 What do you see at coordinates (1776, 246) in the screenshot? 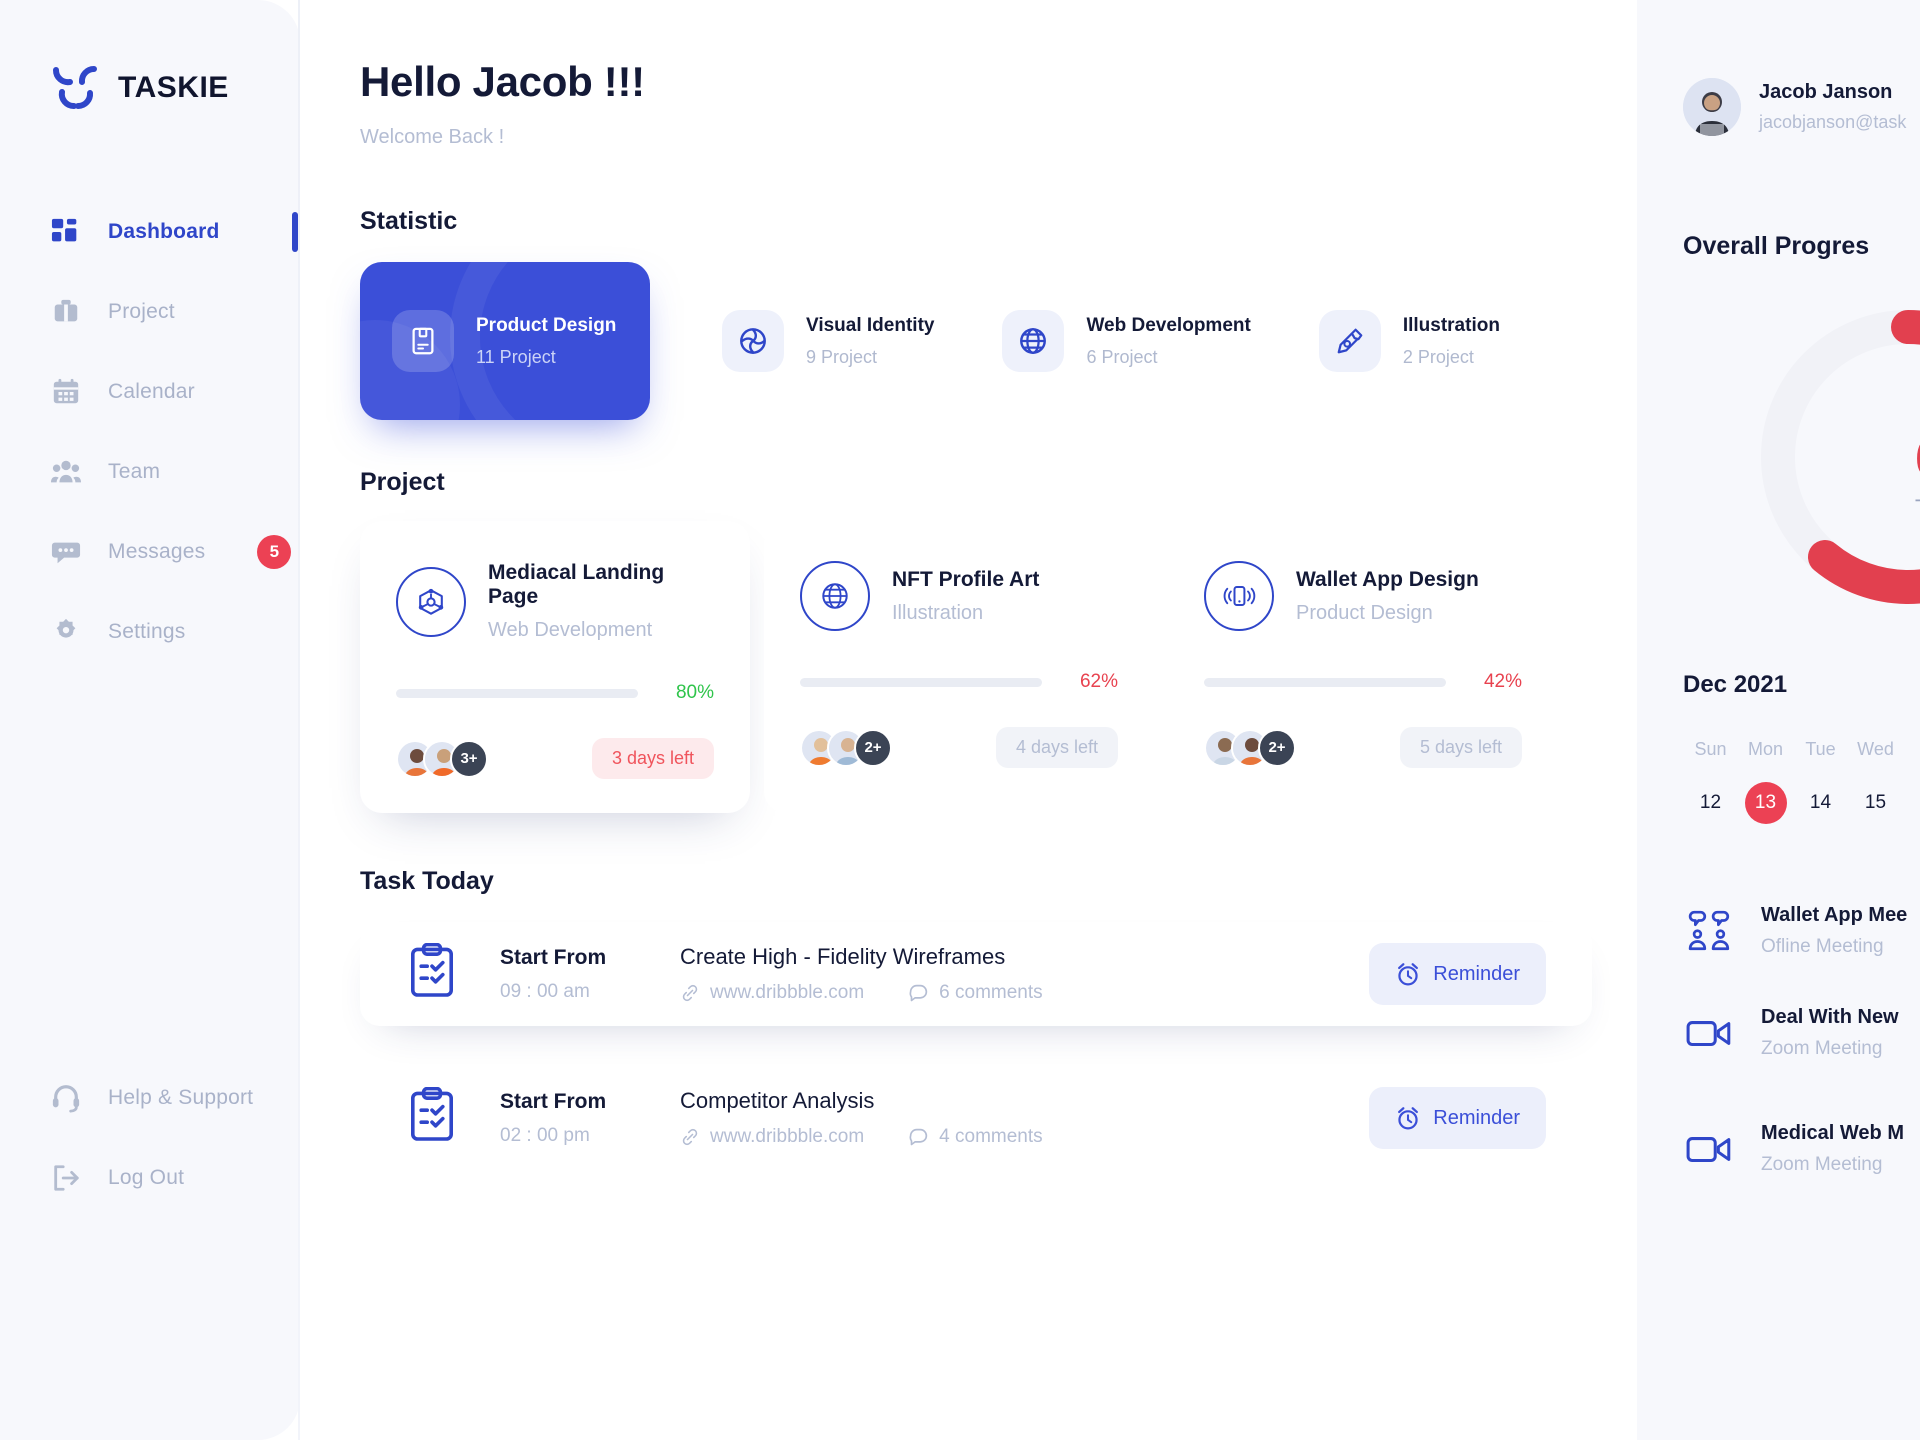
I see `overall-progress-title: Overall Progres` at bounding box center [1776, 246].